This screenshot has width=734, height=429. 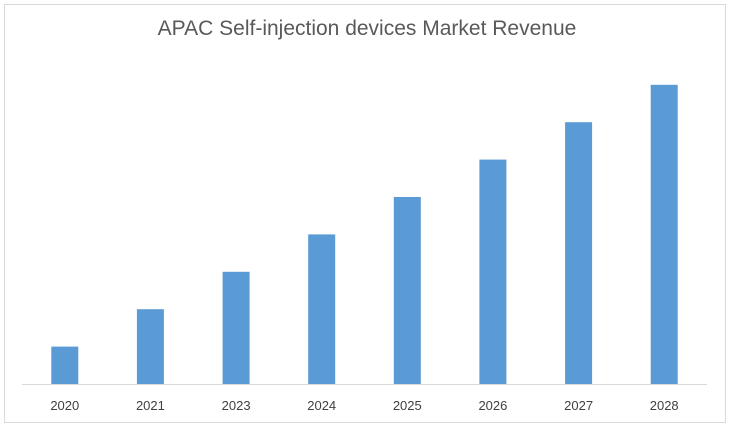 I want to click on bar-2028, so click(x=664, y=234).